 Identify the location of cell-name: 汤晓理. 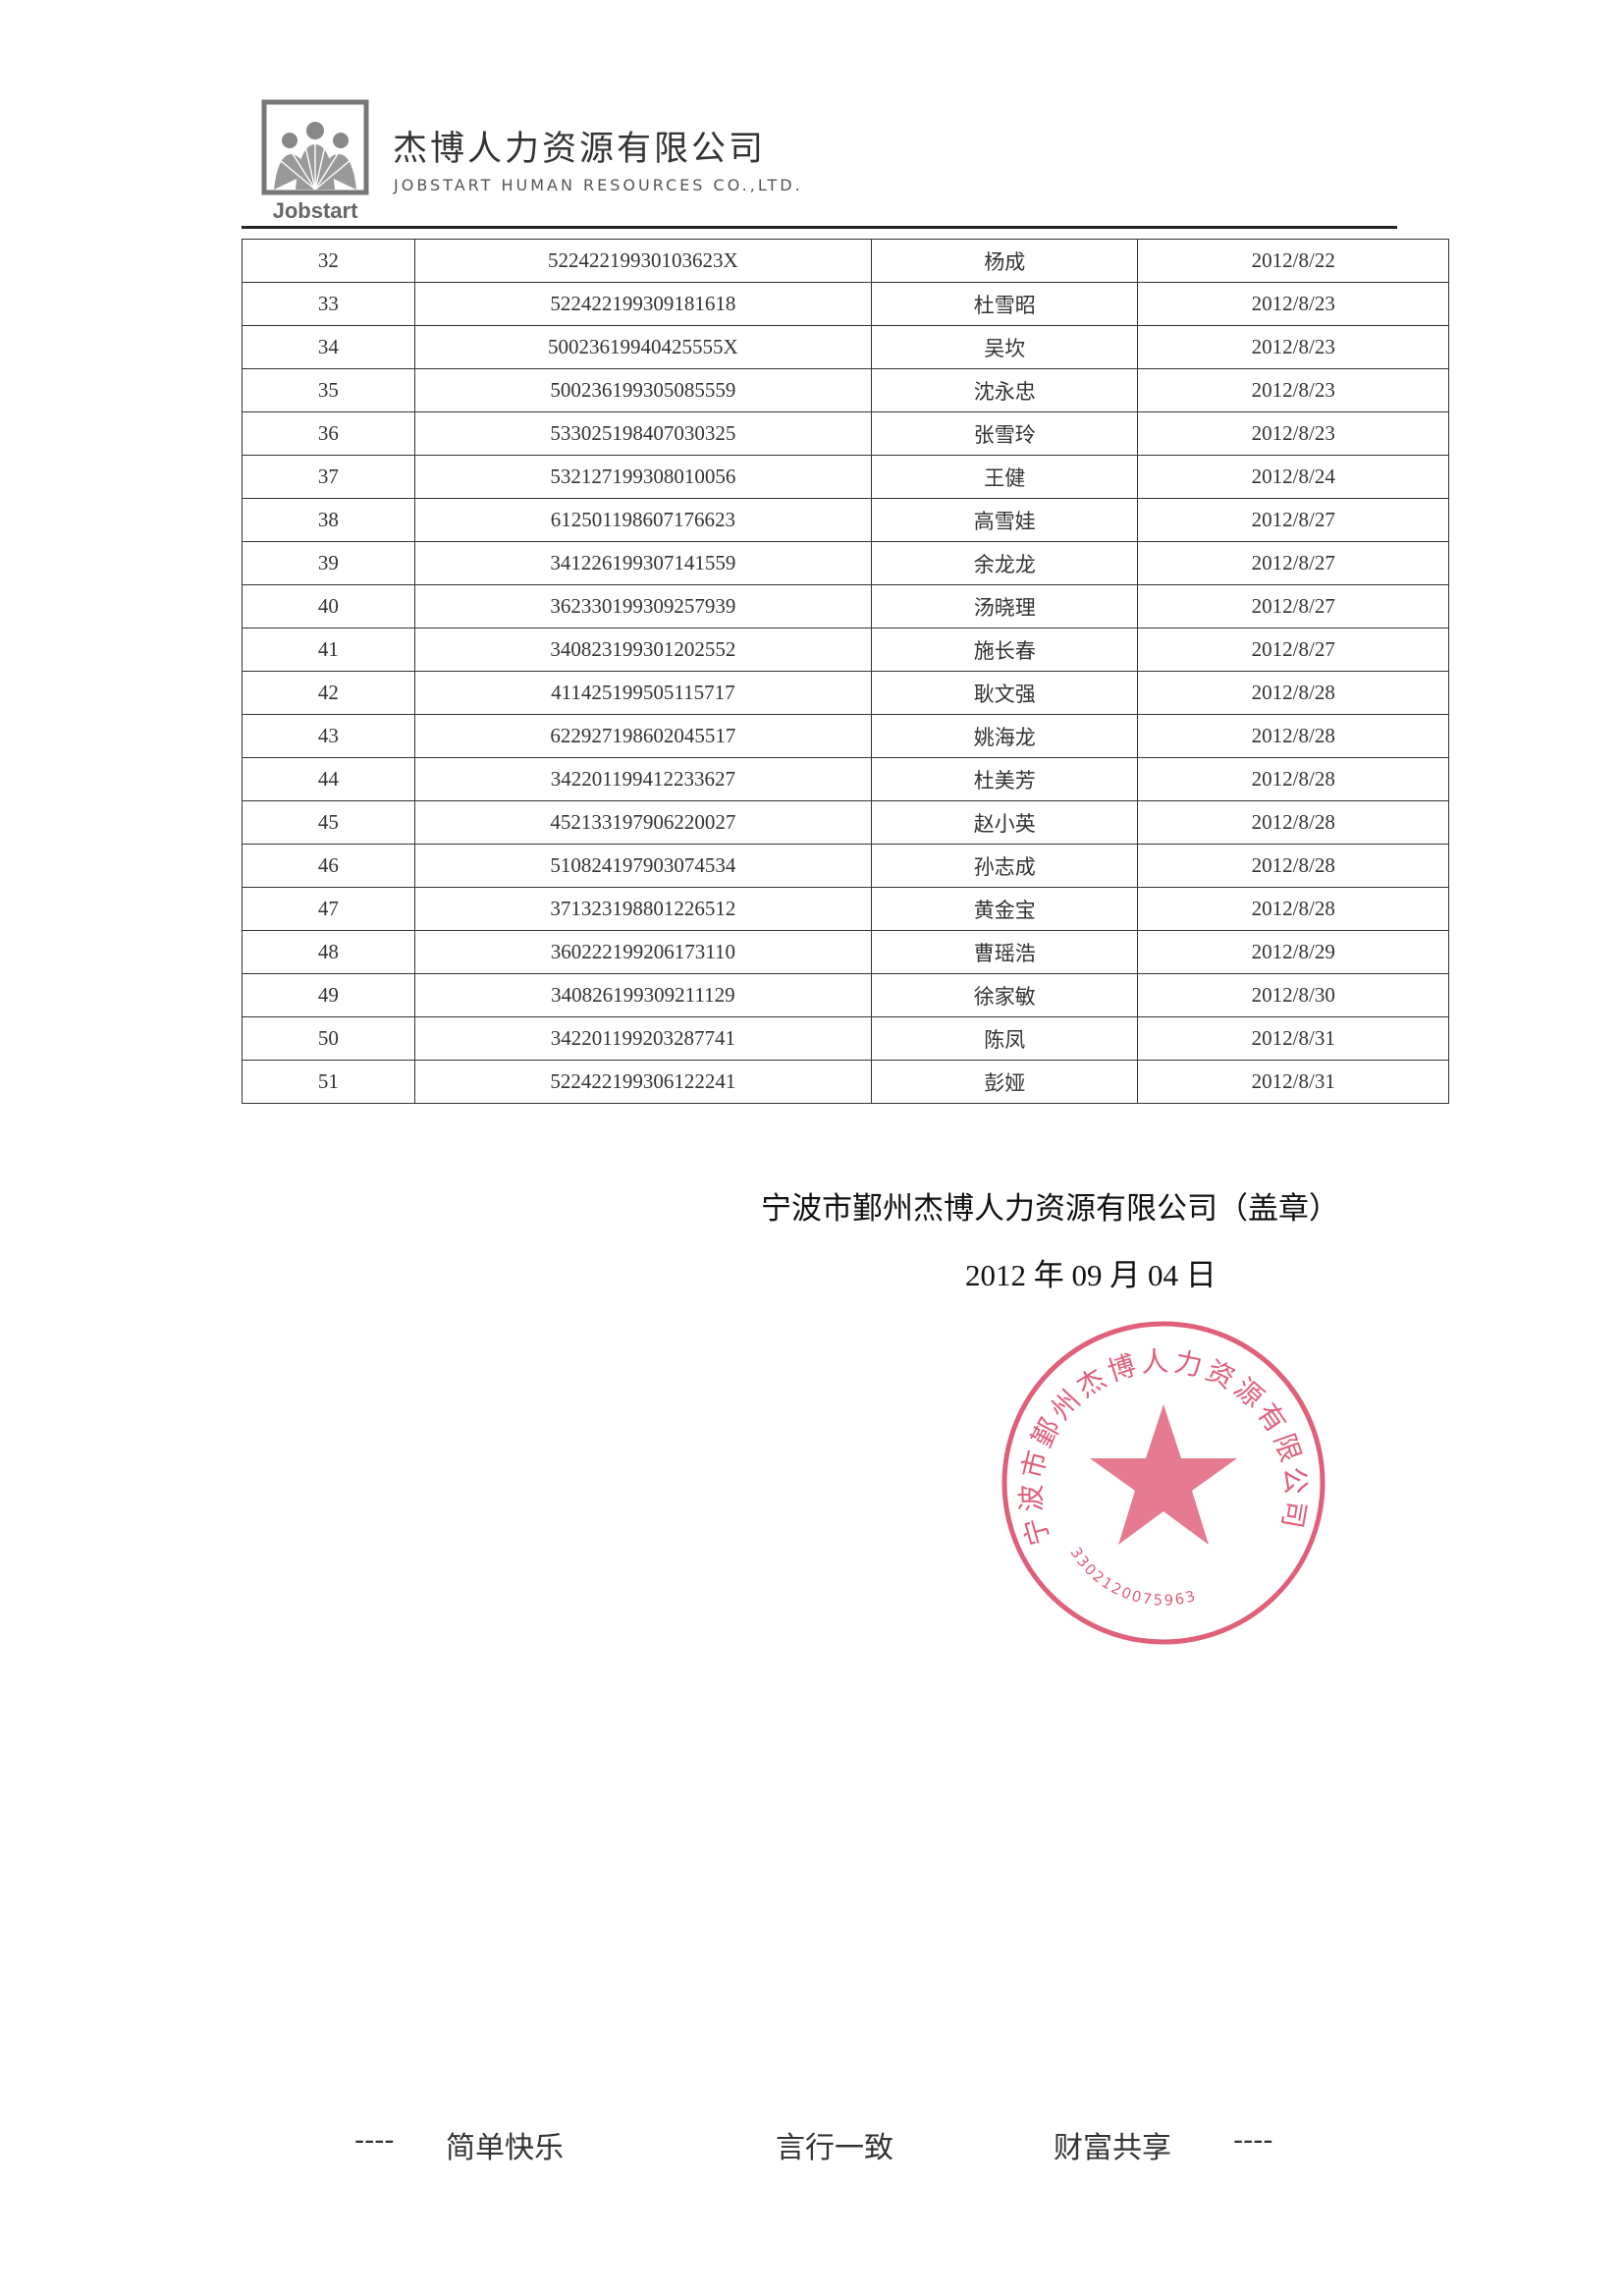
(1005, 606).